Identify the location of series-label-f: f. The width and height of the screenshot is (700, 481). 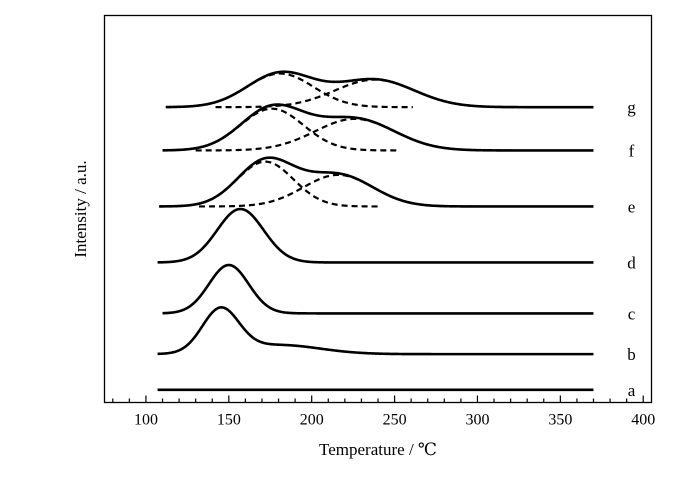
(632, 150).